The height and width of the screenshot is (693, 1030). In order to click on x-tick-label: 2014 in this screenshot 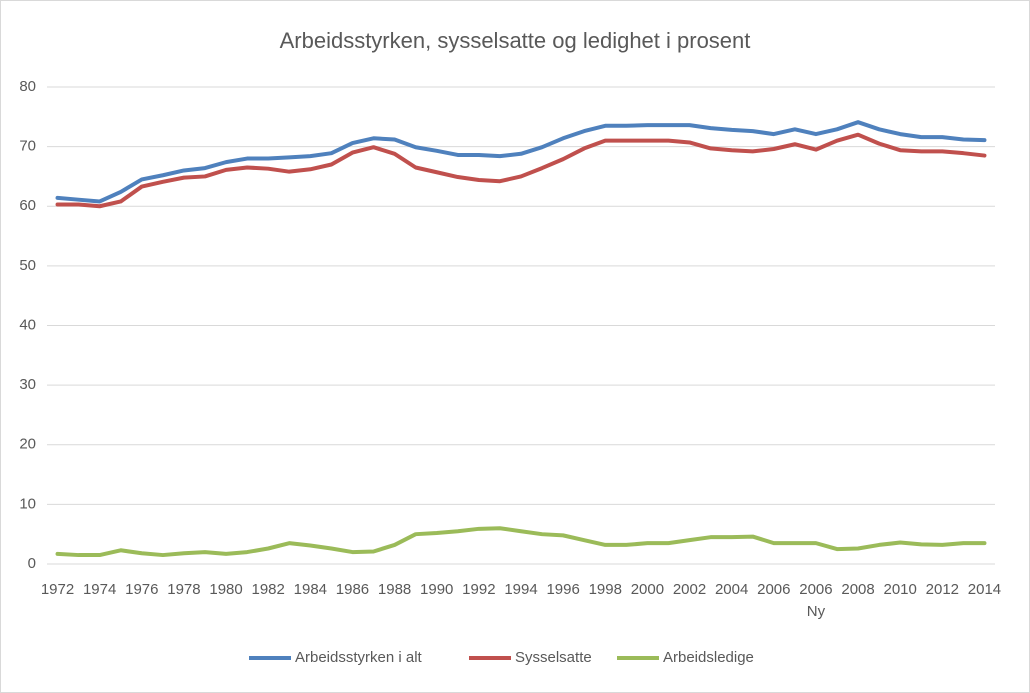, I will do `click(984, 589)`.